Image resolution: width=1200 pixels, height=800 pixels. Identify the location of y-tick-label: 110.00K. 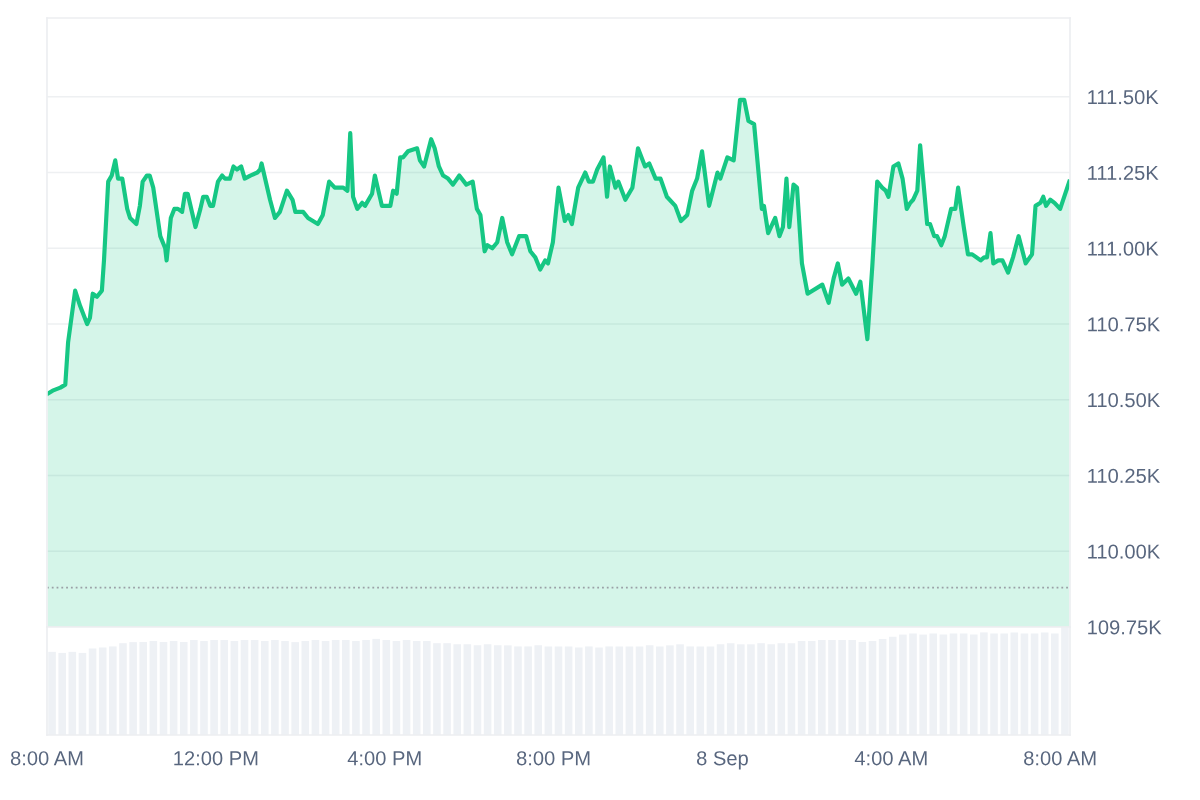
(1124, 551).